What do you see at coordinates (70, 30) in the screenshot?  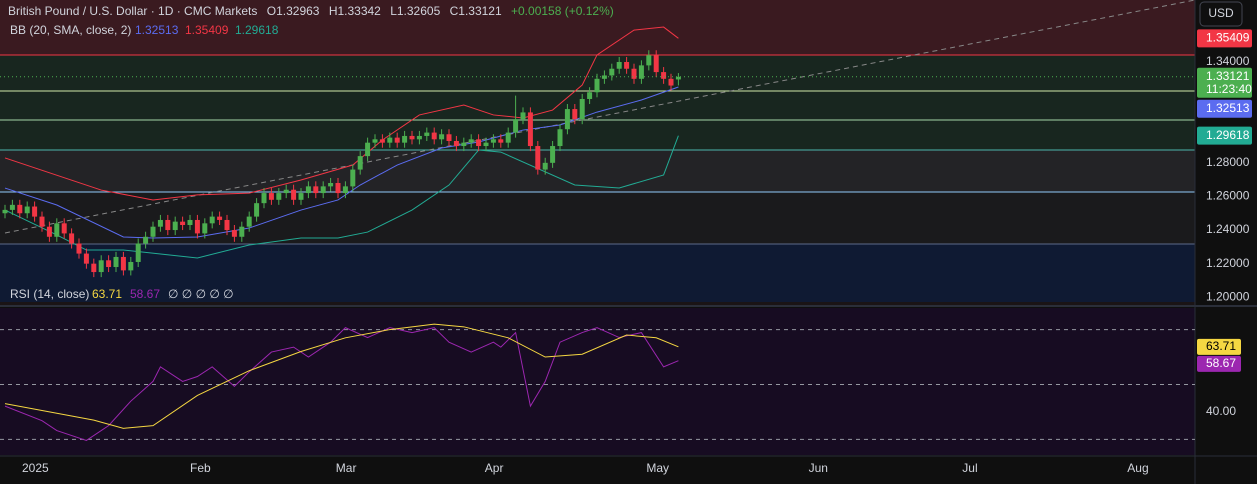 I see `bb-title: BB (20, SMA, close, 2)` at bounding box center [70, 30].